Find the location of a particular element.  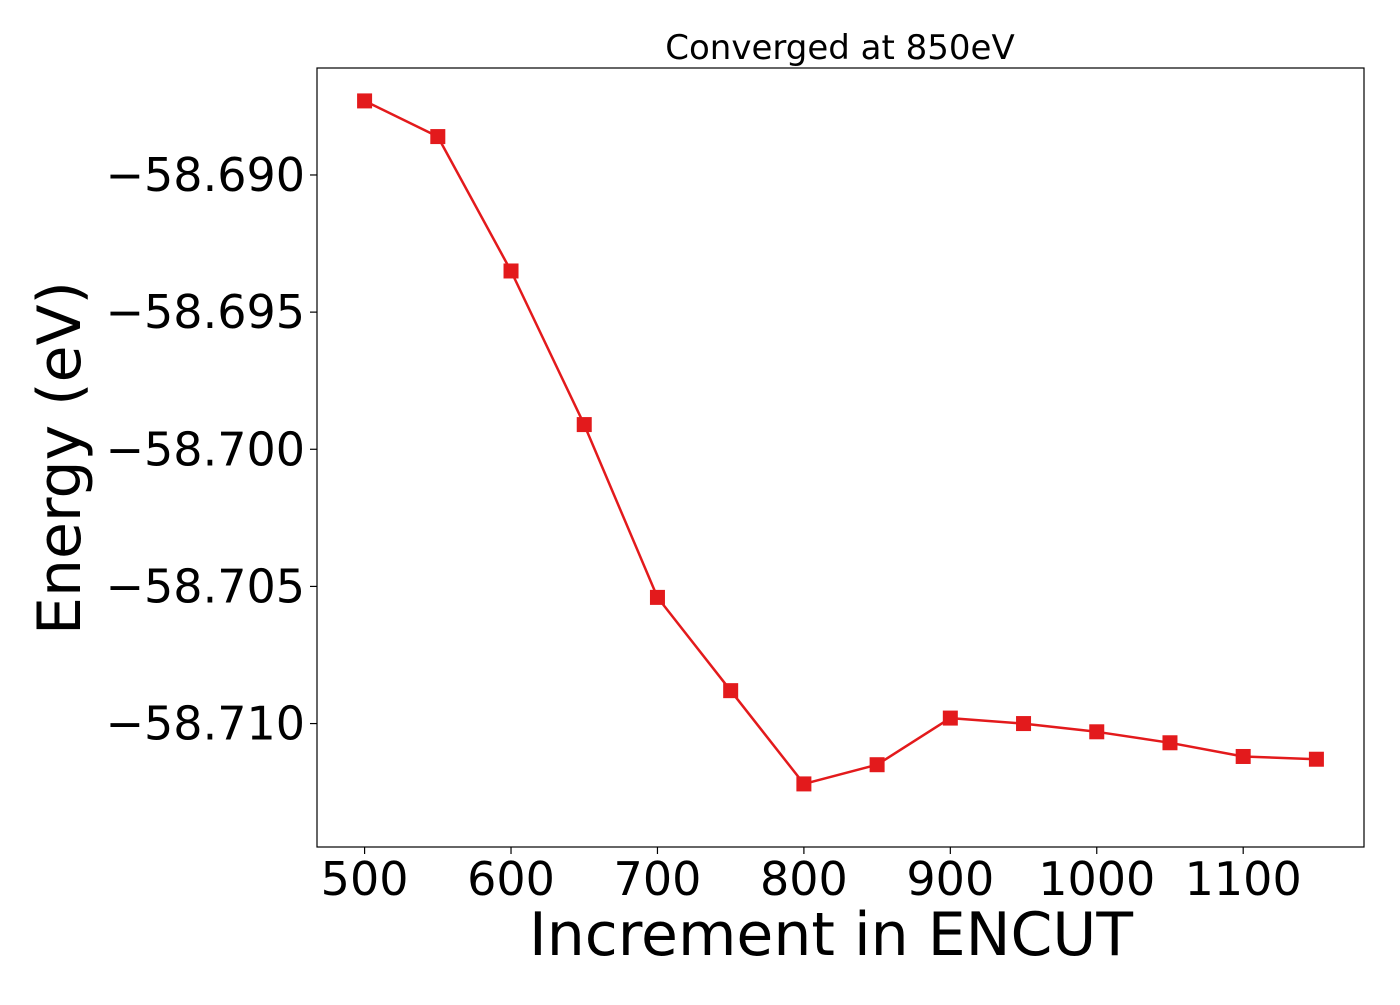

chart-title: Converged at 850eV is located at coordinates (839, 48).